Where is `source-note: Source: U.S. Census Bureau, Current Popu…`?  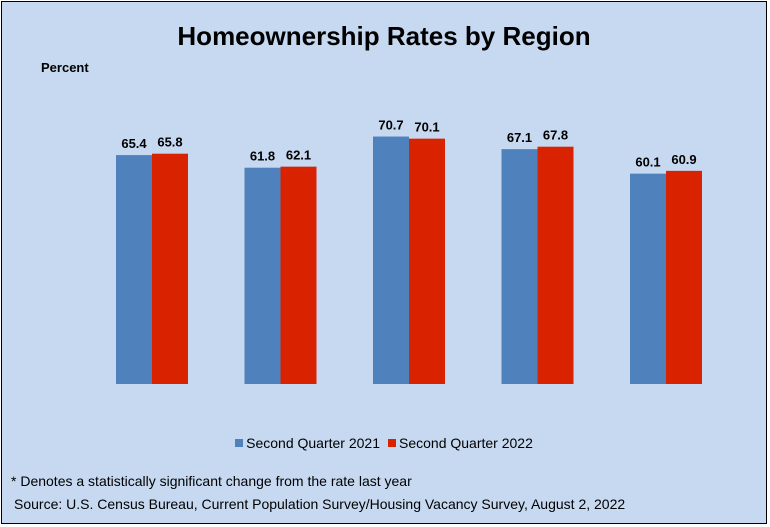 source-note: Source: U.S. Census Bureau, Current Popu… is located at coordinates (320, 504).